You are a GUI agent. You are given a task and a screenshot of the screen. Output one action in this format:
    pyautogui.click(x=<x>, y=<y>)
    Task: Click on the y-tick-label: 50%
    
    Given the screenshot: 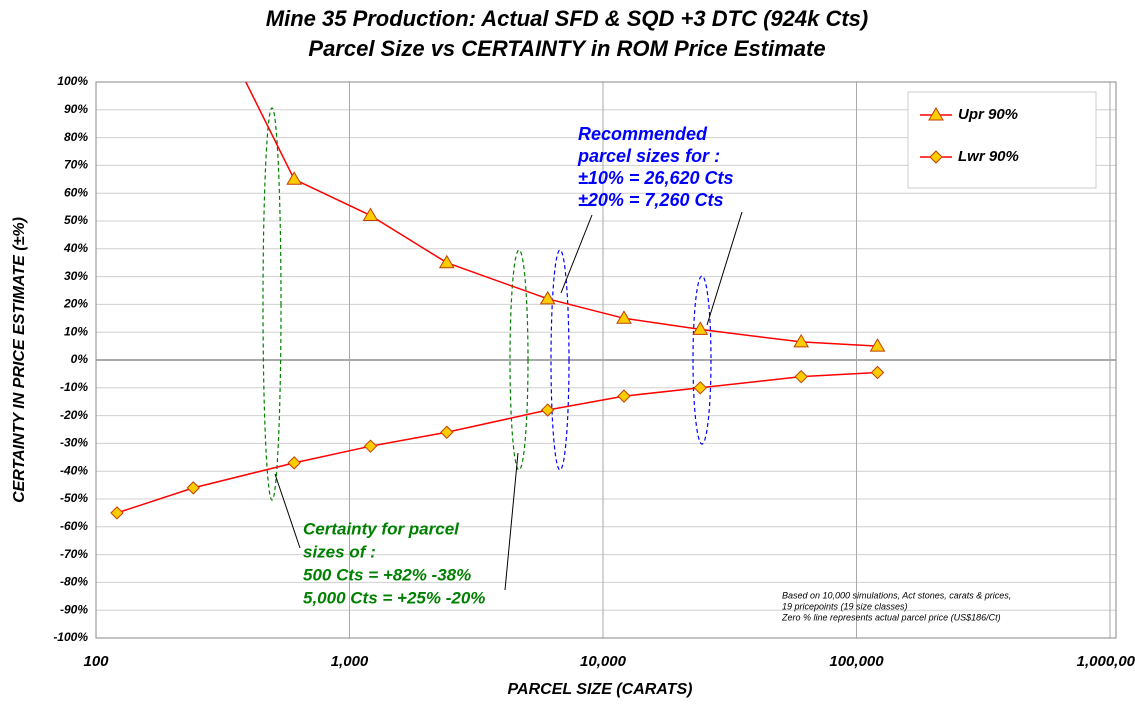 What is the action you would take?
    pyautogui.click(x=76, y=220)
    